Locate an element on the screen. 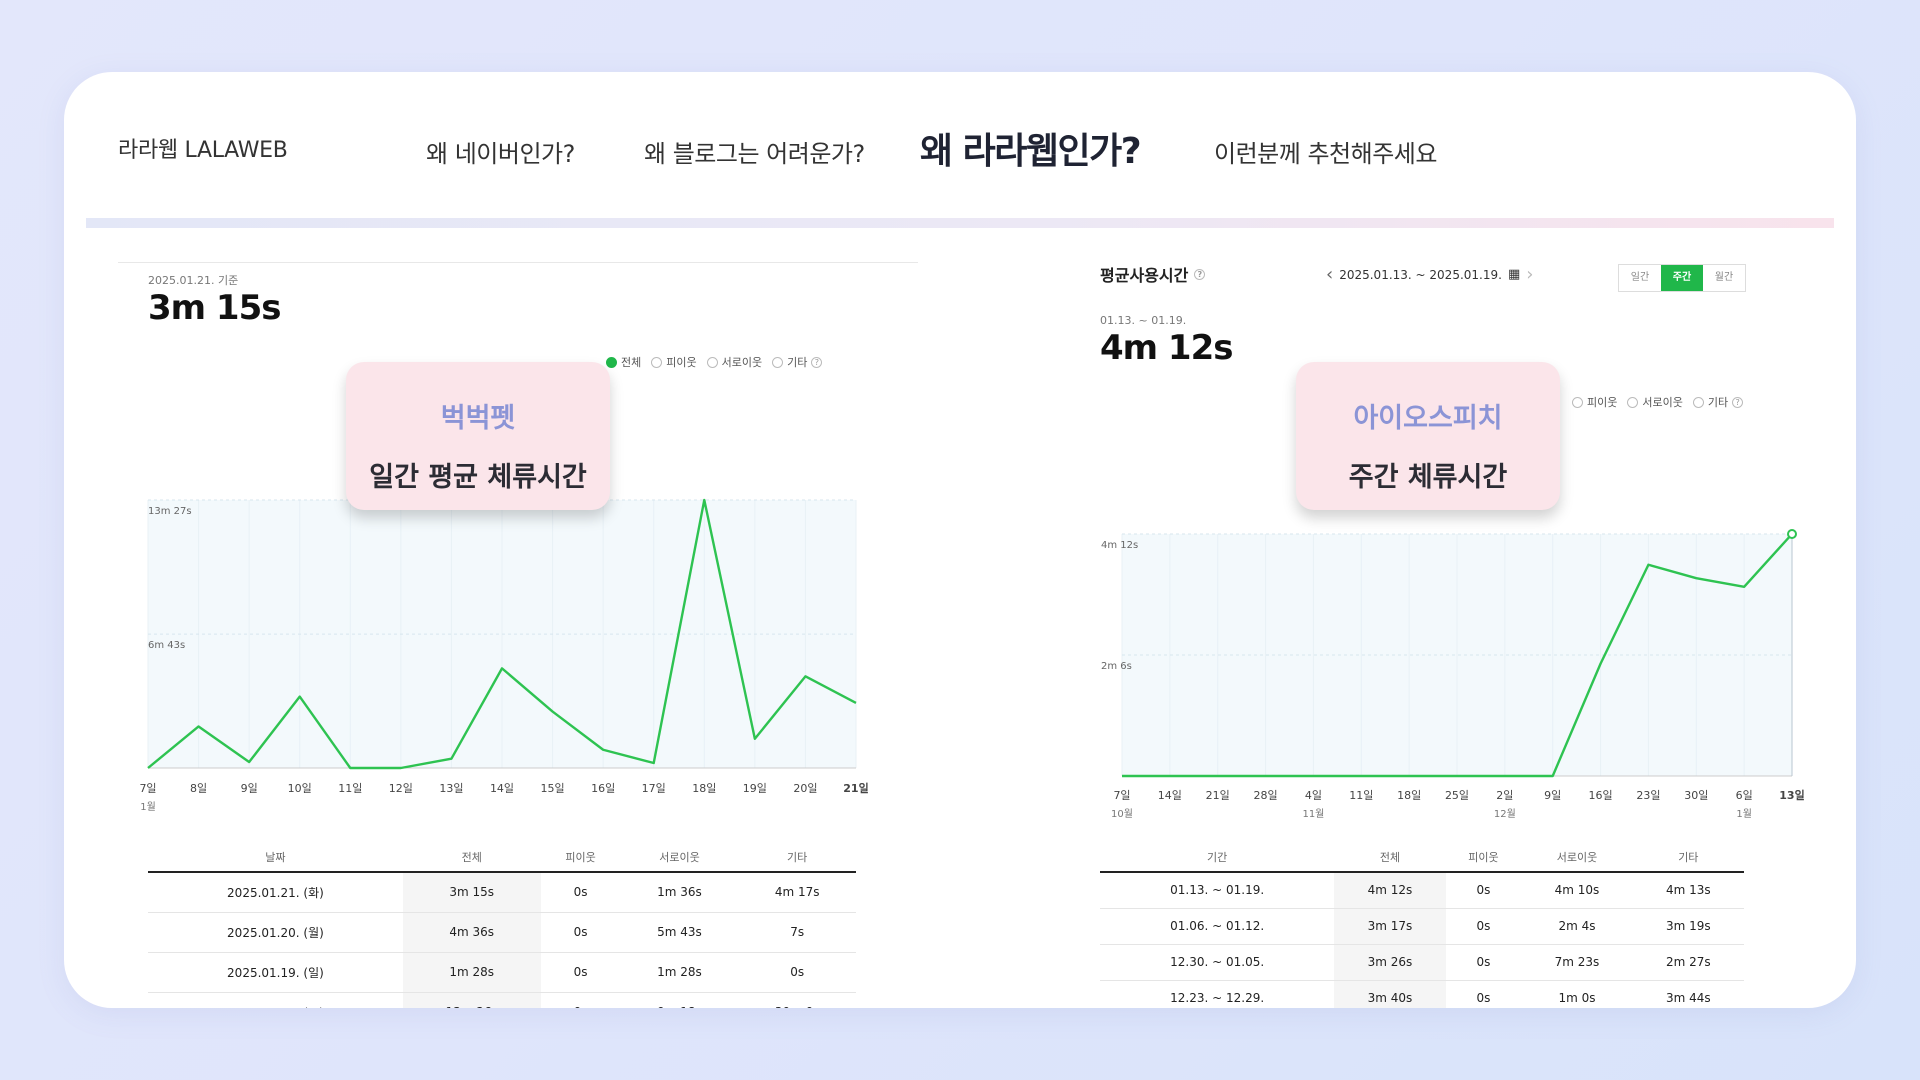  table-row: 01.06. ~ 01.12. 3m 17s 0s 2m 4s 3m 19s is located at coordinates (1422, 926).